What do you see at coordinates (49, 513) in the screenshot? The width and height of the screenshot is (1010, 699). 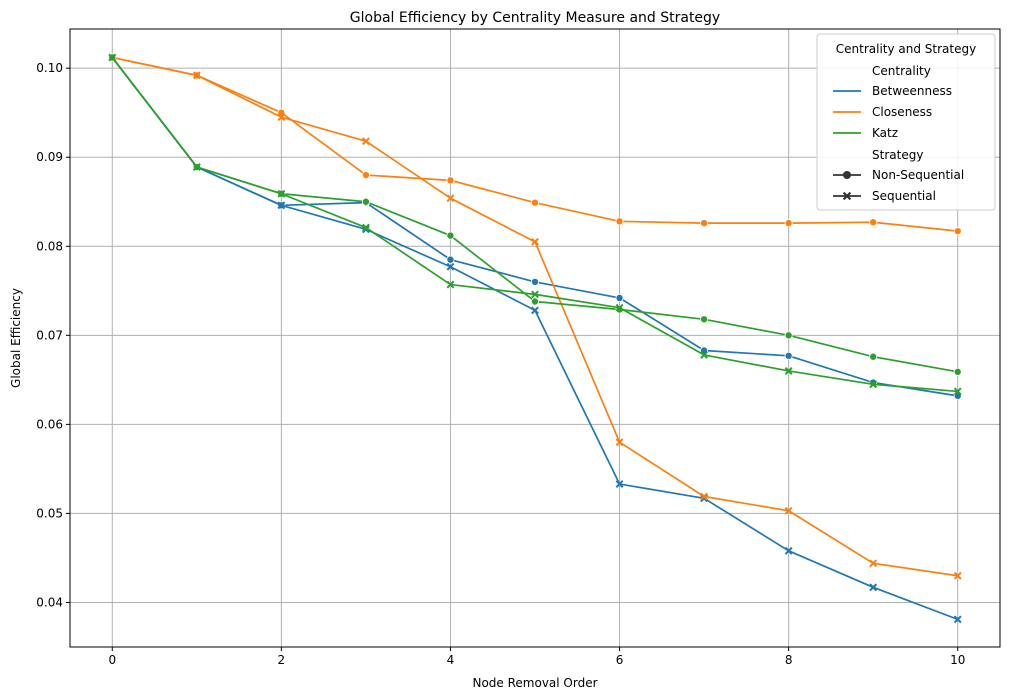 I see `y-tick-label: 0.05` at bounding box center [49, 513].